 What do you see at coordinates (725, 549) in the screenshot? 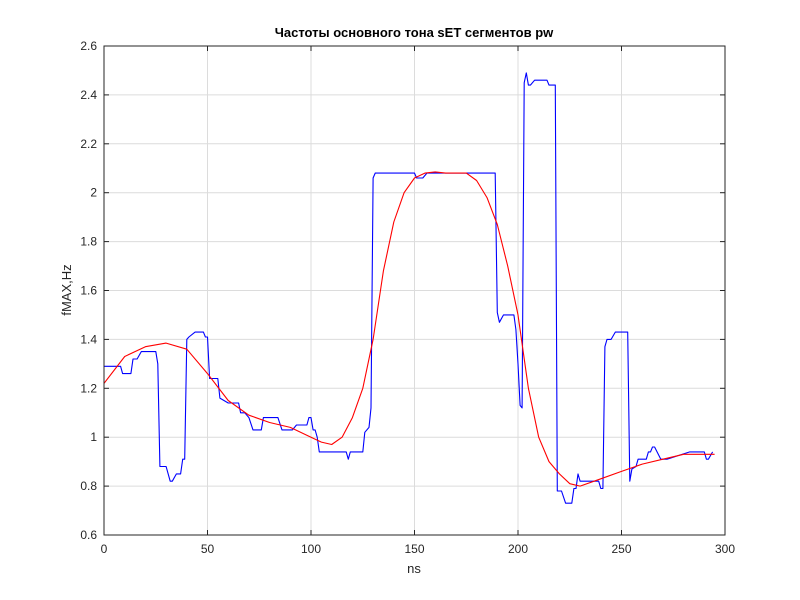
I see `x-tick-label: 300` at bounding box center [725, 549].